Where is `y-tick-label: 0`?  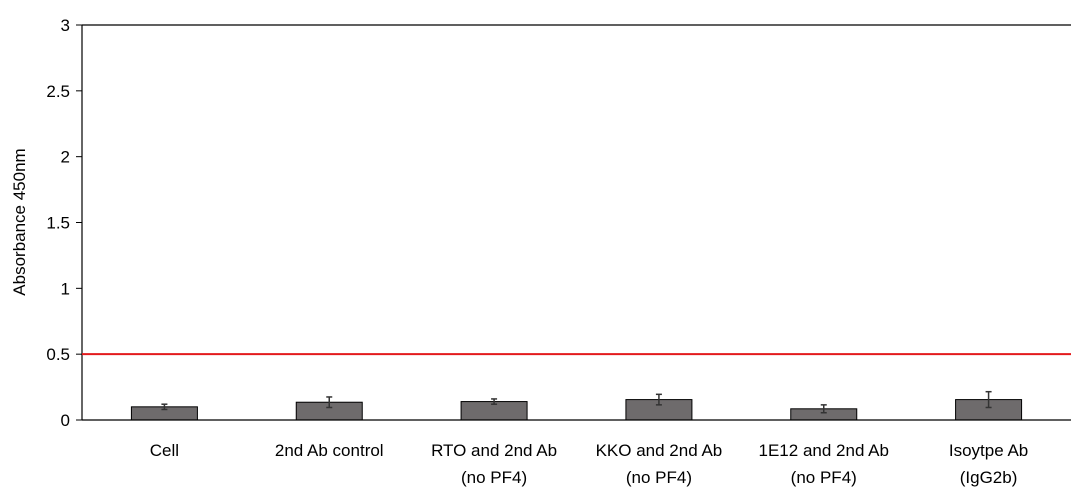 y-tick-label: 0 is located at coordinates (65, 420).